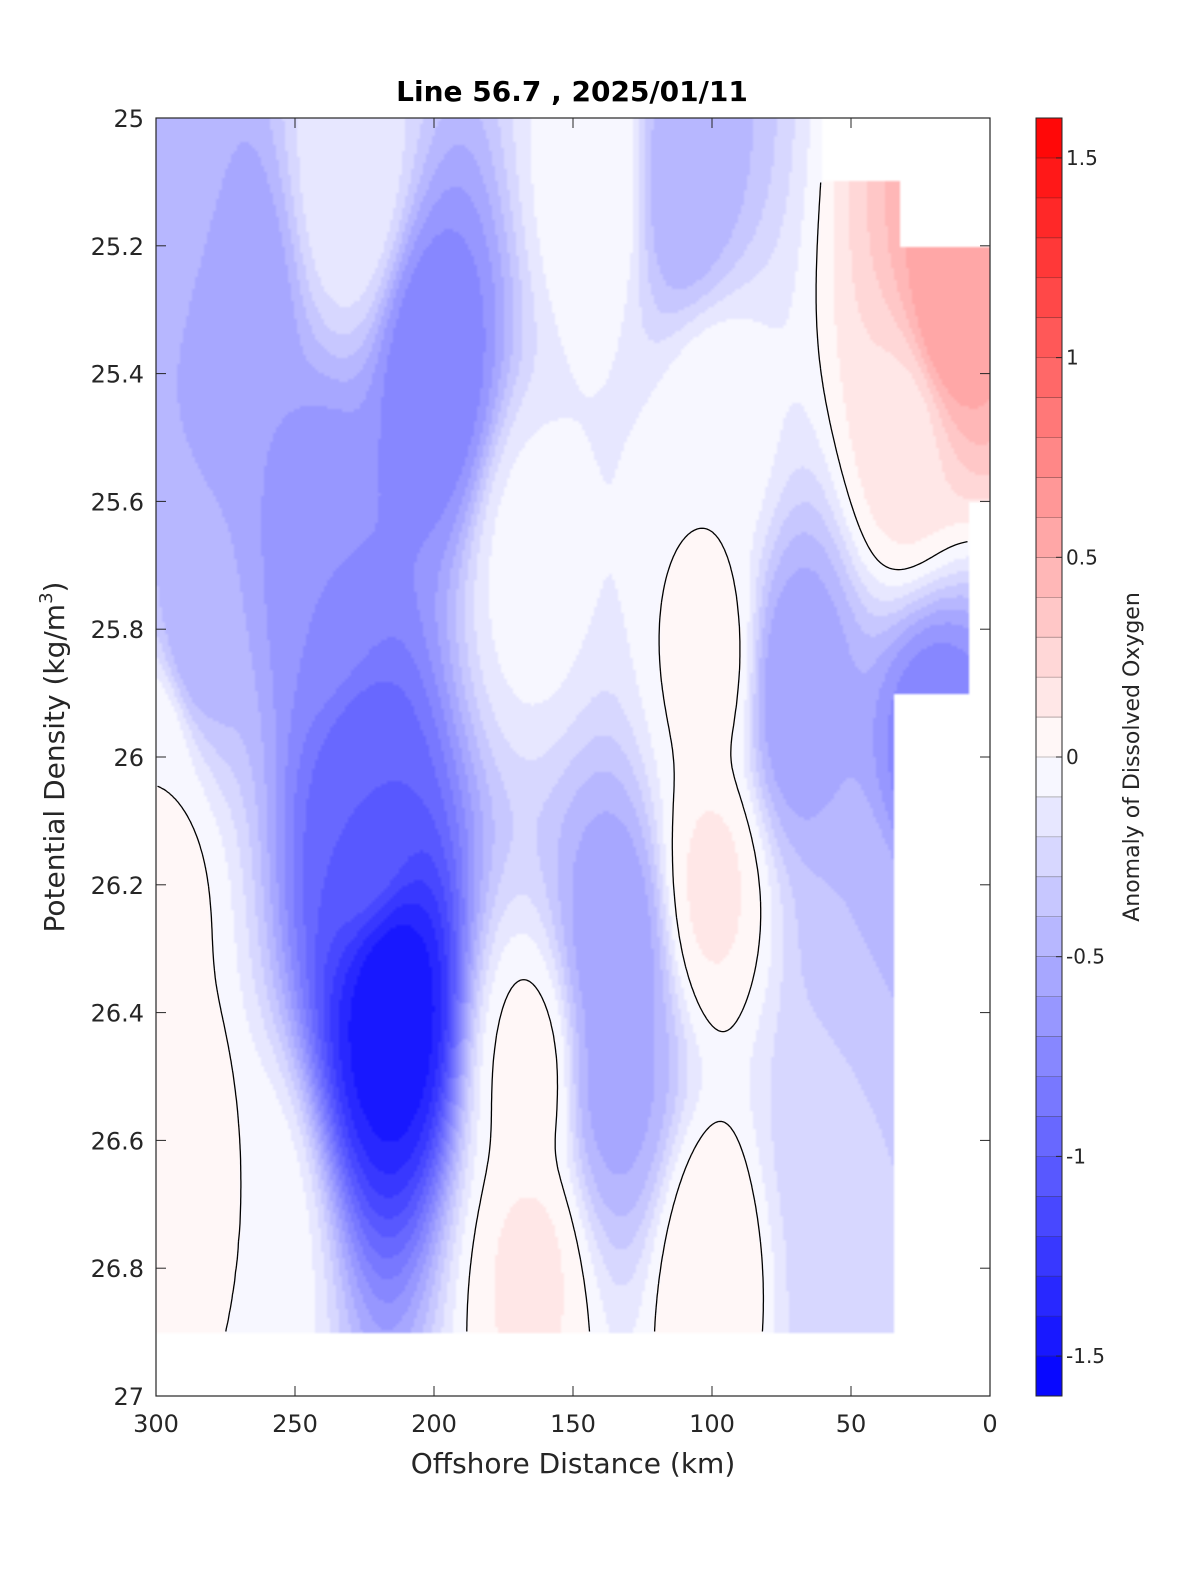 This screenshot has width=1200, height=1575. I want to click on y-tick-label: 26.6, so click(117, 1141).